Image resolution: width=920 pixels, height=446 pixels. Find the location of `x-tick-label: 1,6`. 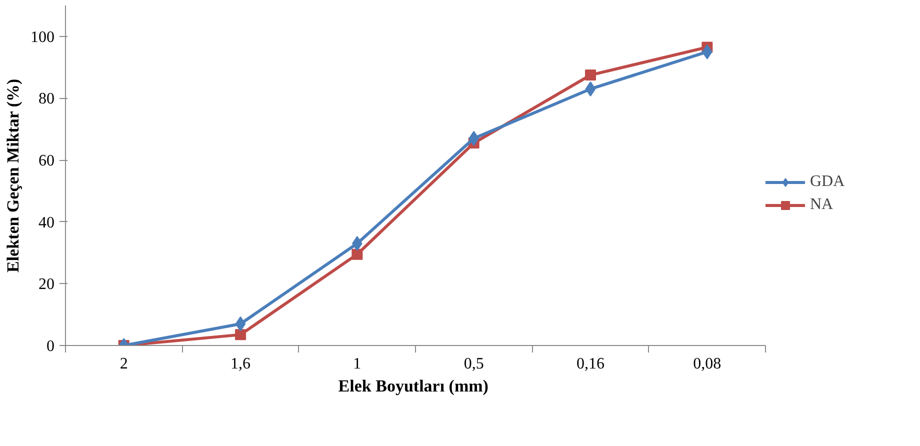

x-tick-label: 1,6 is located at coordinates (240, 364).